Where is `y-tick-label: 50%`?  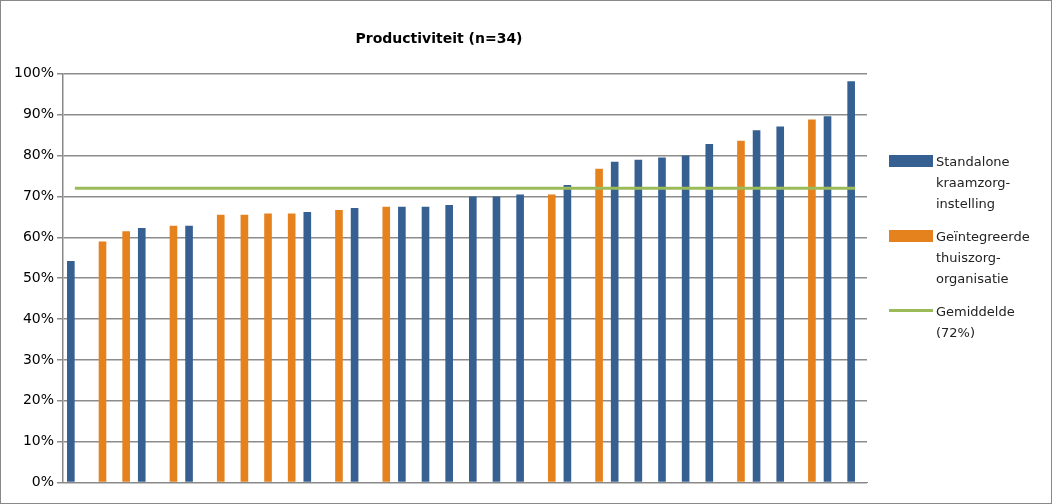
y-tick-label: 50% is located at coordinates (38, 276).